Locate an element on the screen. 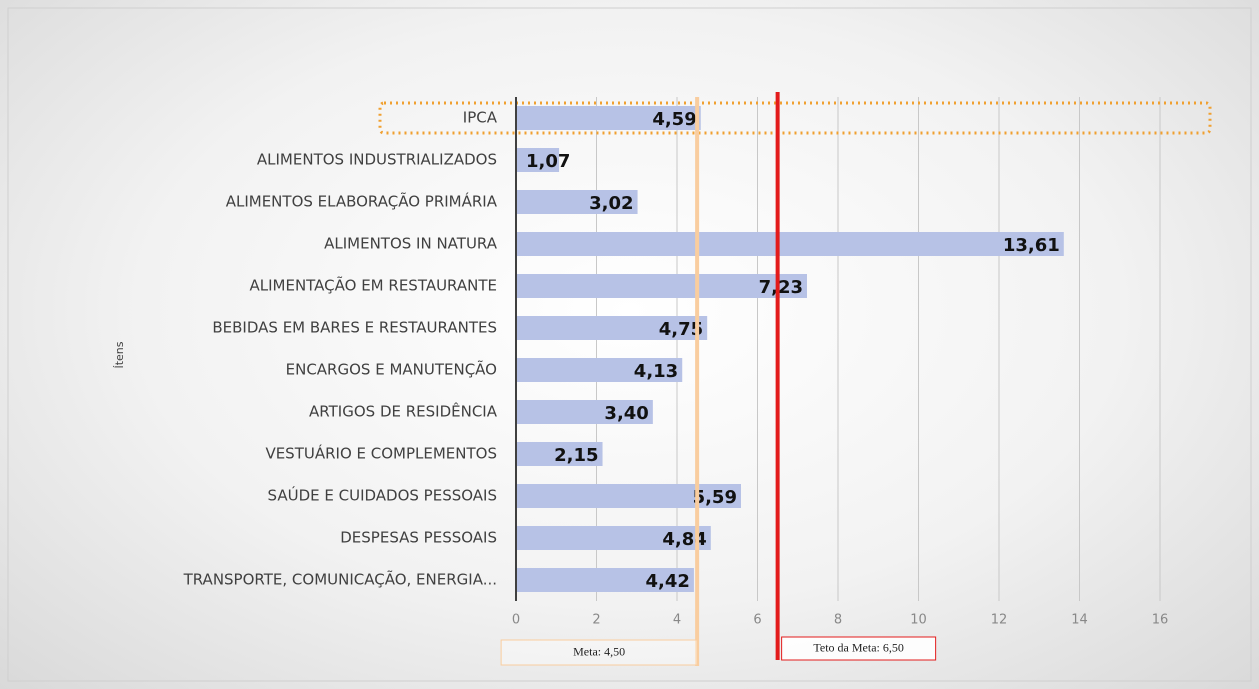  reference-label: Meta: 4,50 is located at coordinates (599, 651).